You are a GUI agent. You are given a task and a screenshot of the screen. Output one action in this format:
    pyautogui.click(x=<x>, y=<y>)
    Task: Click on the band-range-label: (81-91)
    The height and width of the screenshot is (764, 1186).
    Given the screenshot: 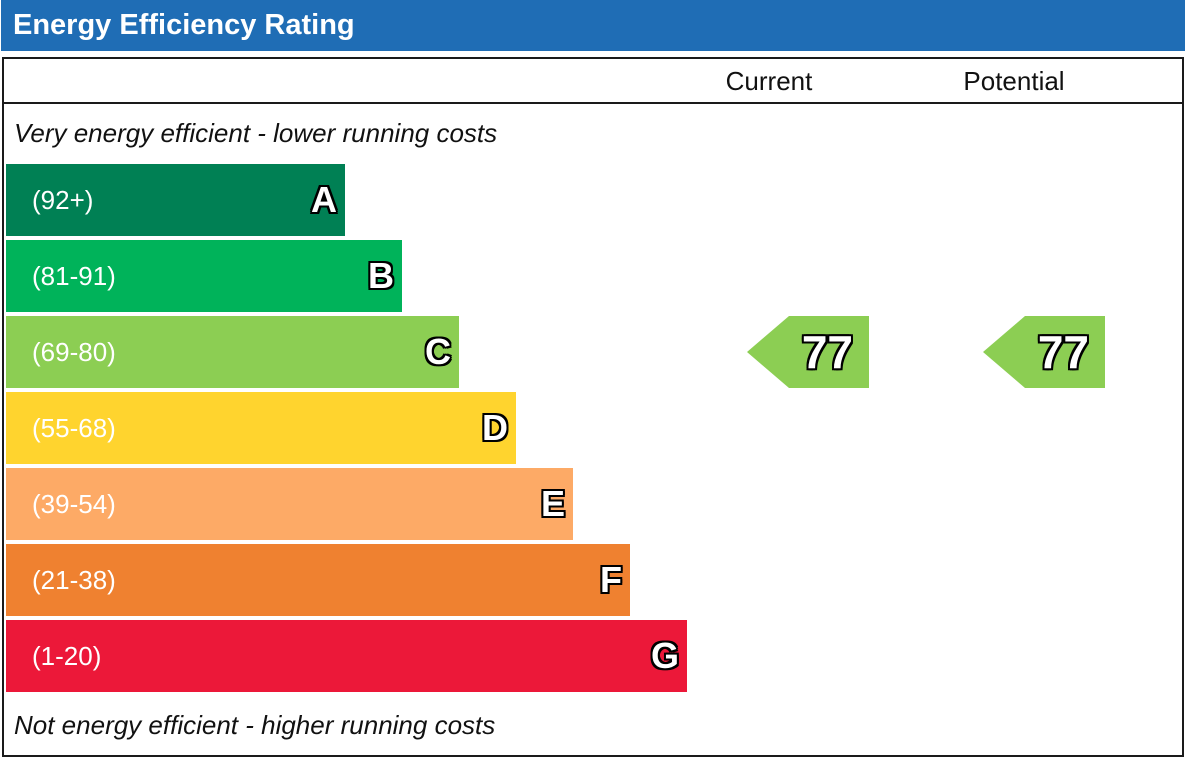 What is the action you would take?
    pyautogui.click(x=74, y=276)
    